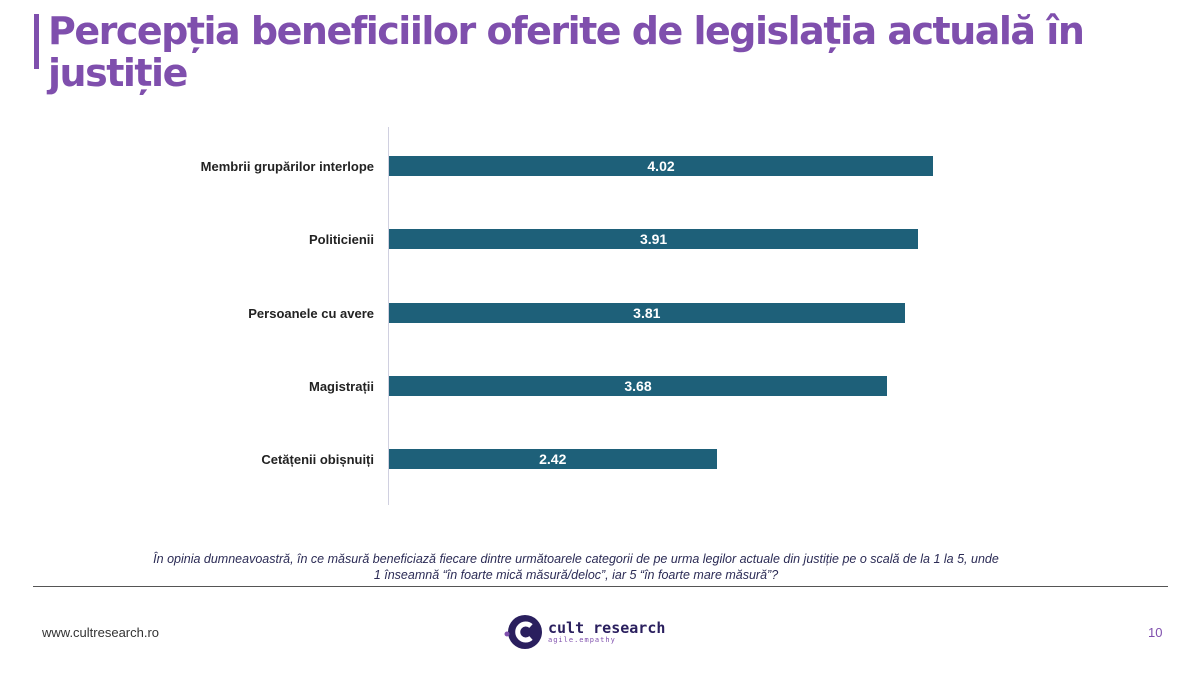  I want to click on category-label: Persoanele cu avere, so click(311, 313).